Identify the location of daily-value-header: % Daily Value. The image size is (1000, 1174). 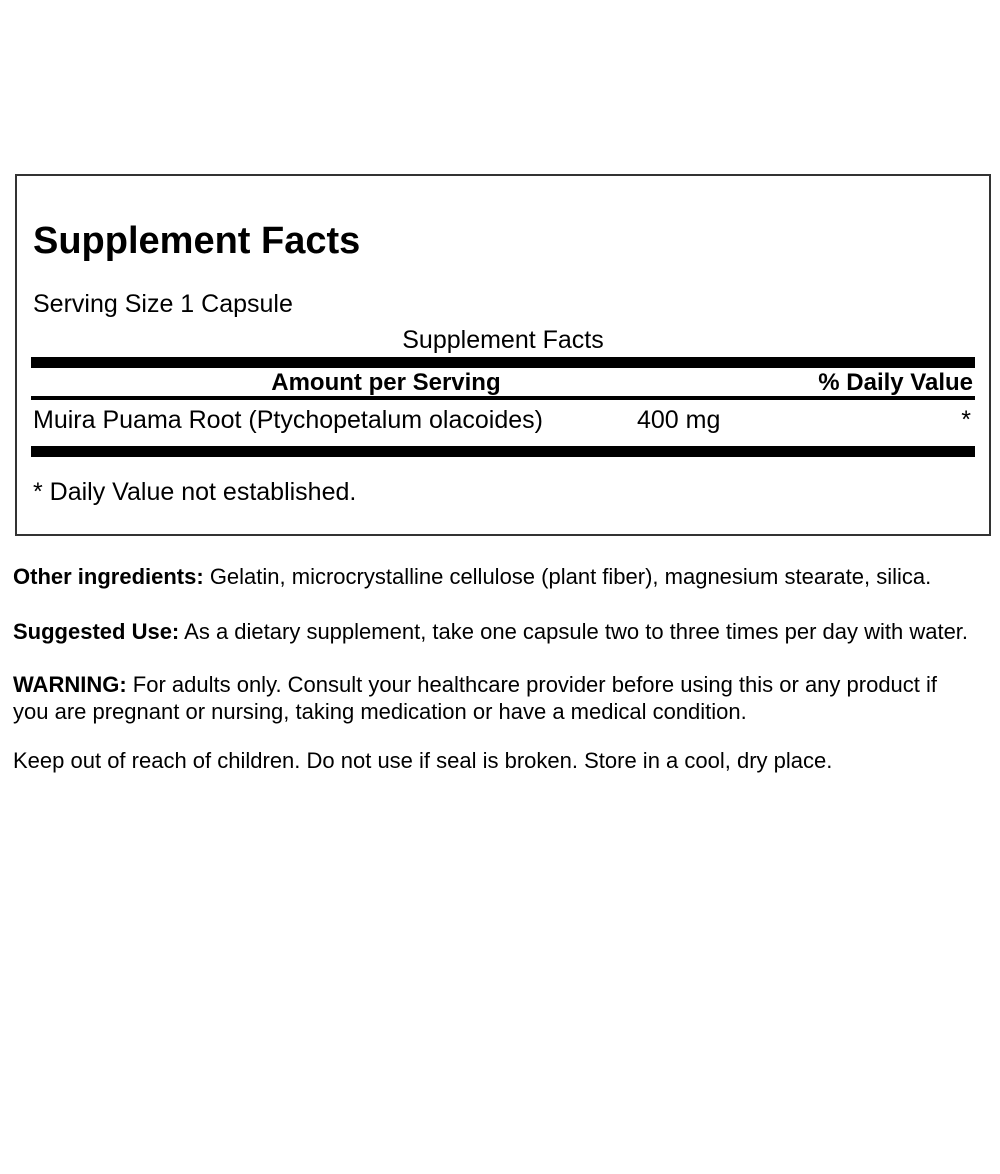
(895, 382).